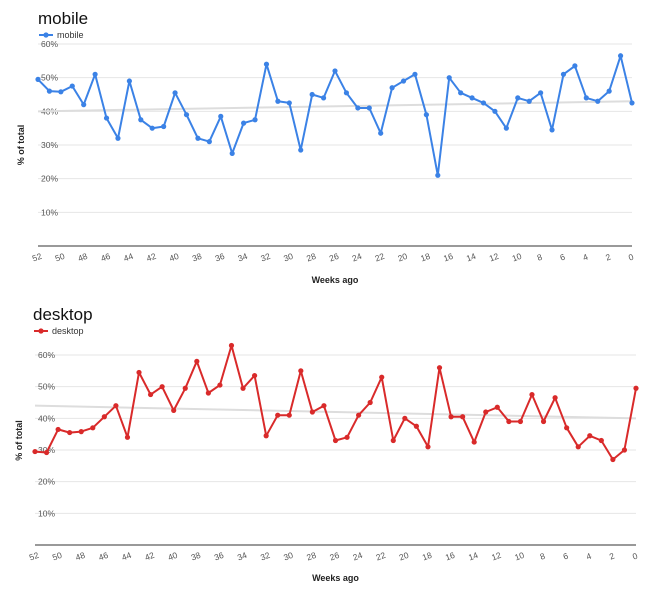 This screenshot has width=658, height=591. What do you see at coordinates (59, 331) in the screenshot?
I see `legend: desktop` at bounding box center [59, 331].